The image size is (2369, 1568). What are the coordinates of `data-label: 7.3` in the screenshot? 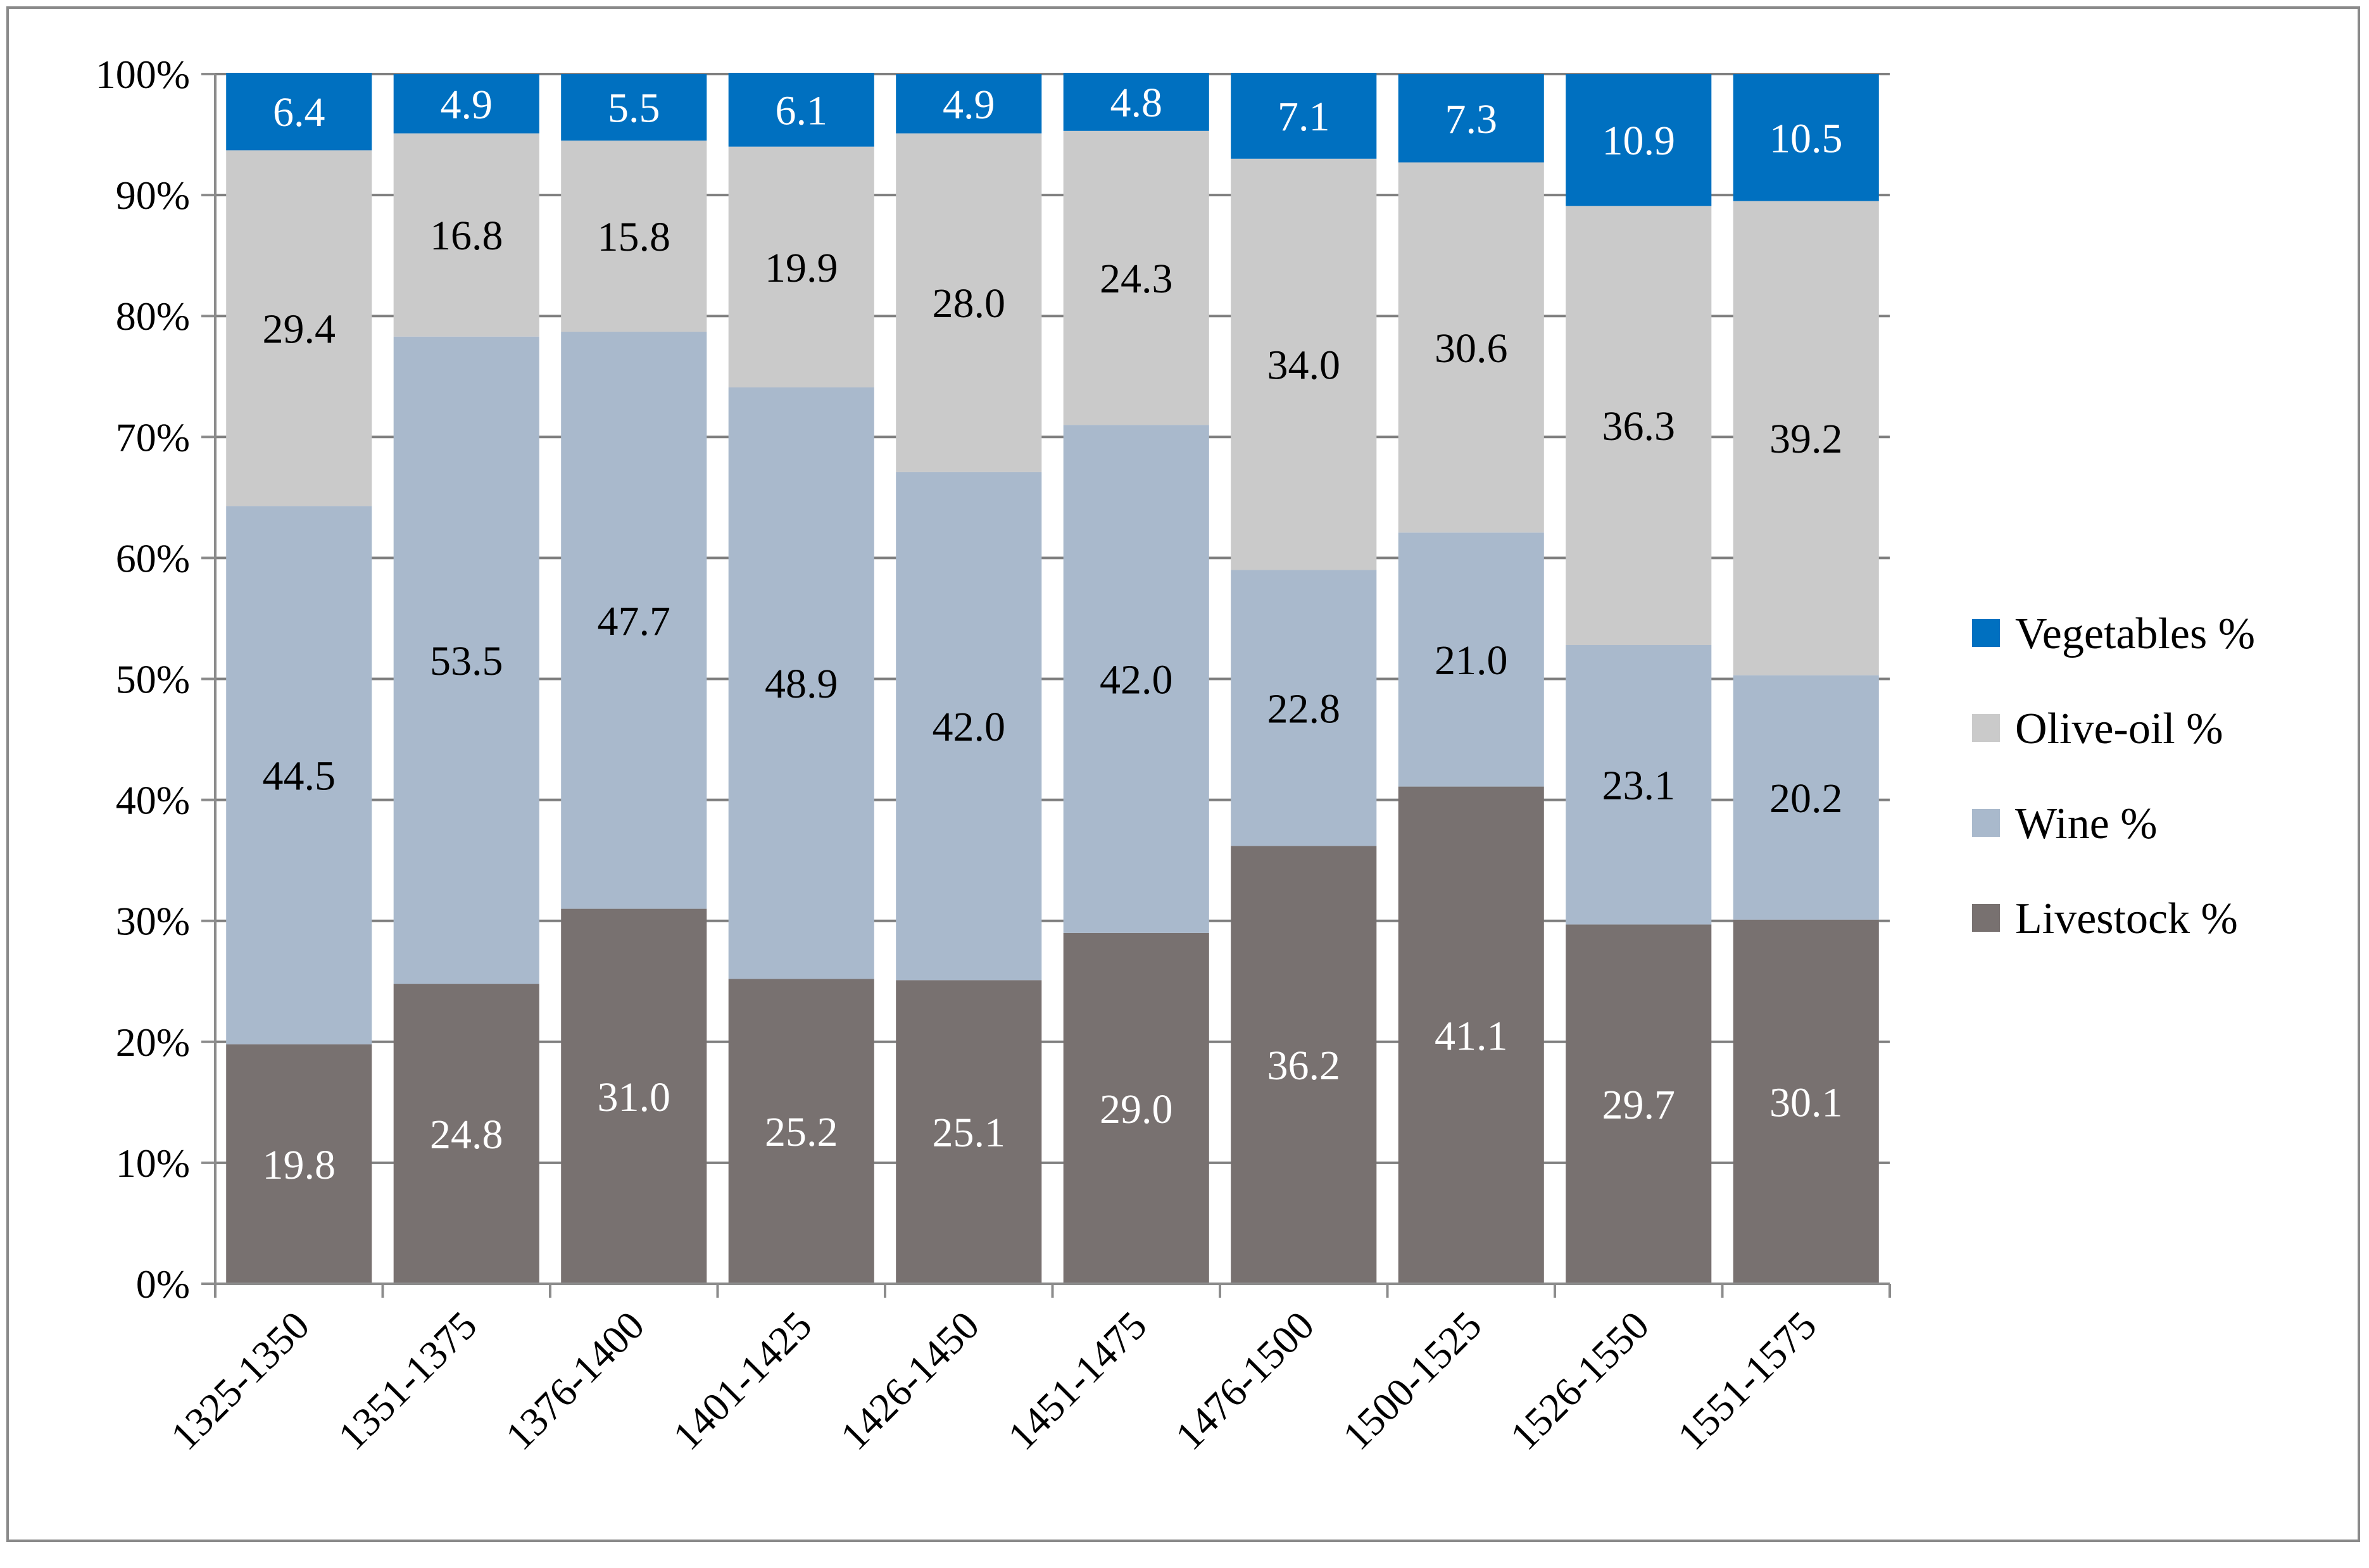 It's located at (1471, 119).